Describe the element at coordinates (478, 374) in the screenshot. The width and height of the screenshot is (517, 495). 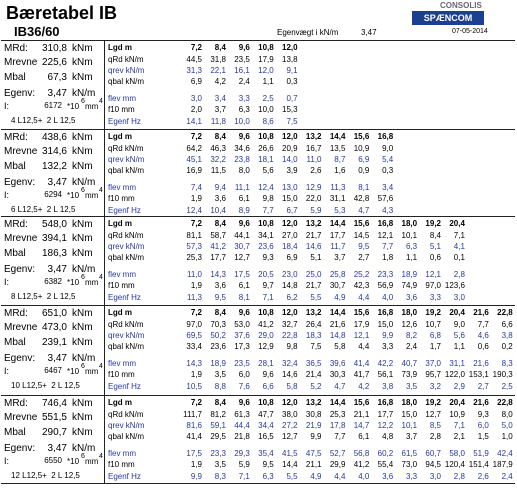
I see `cell: 153,1` at that location.